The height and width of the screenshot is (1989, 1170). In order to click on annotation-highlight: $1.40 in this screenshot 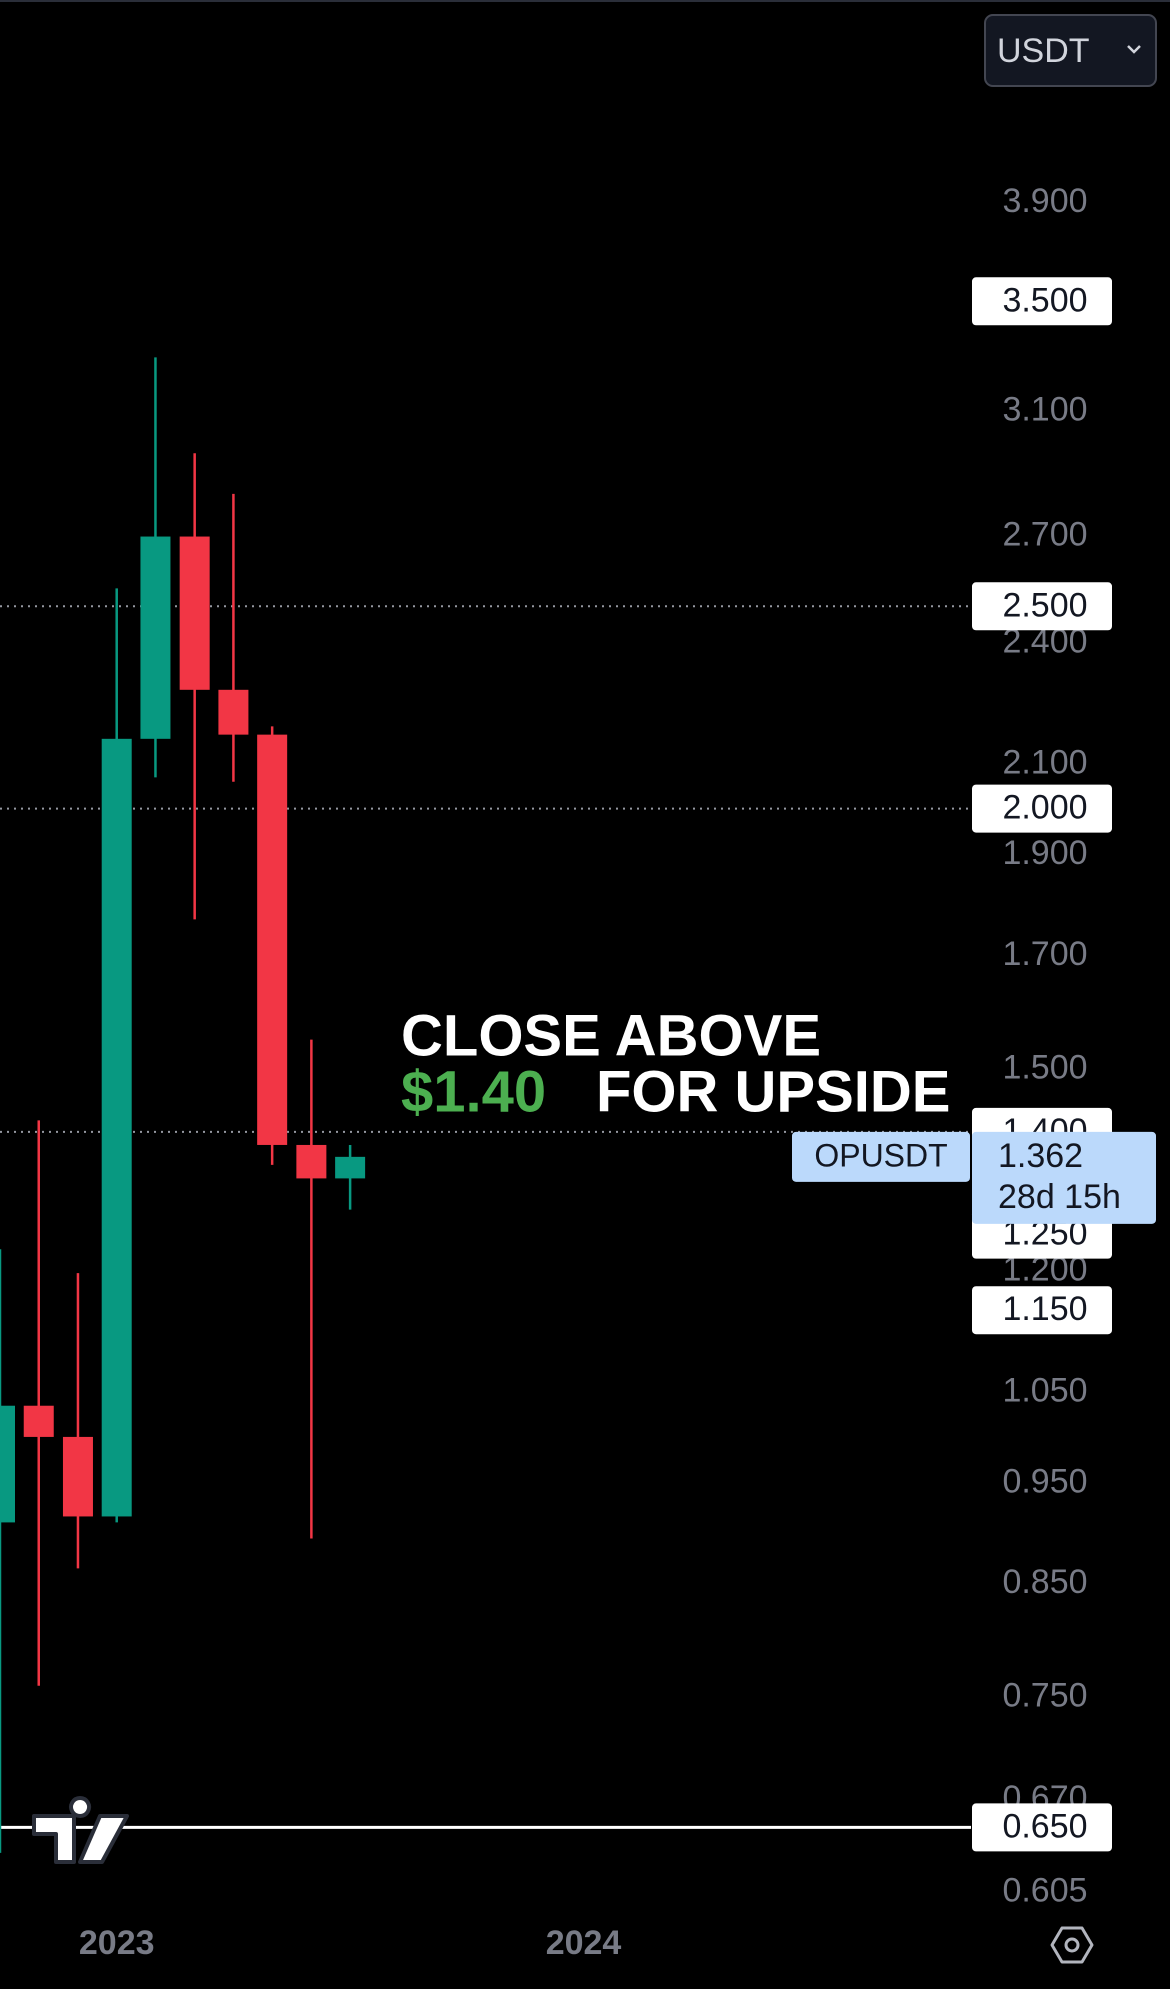, I will do `click(473, 1091)`.